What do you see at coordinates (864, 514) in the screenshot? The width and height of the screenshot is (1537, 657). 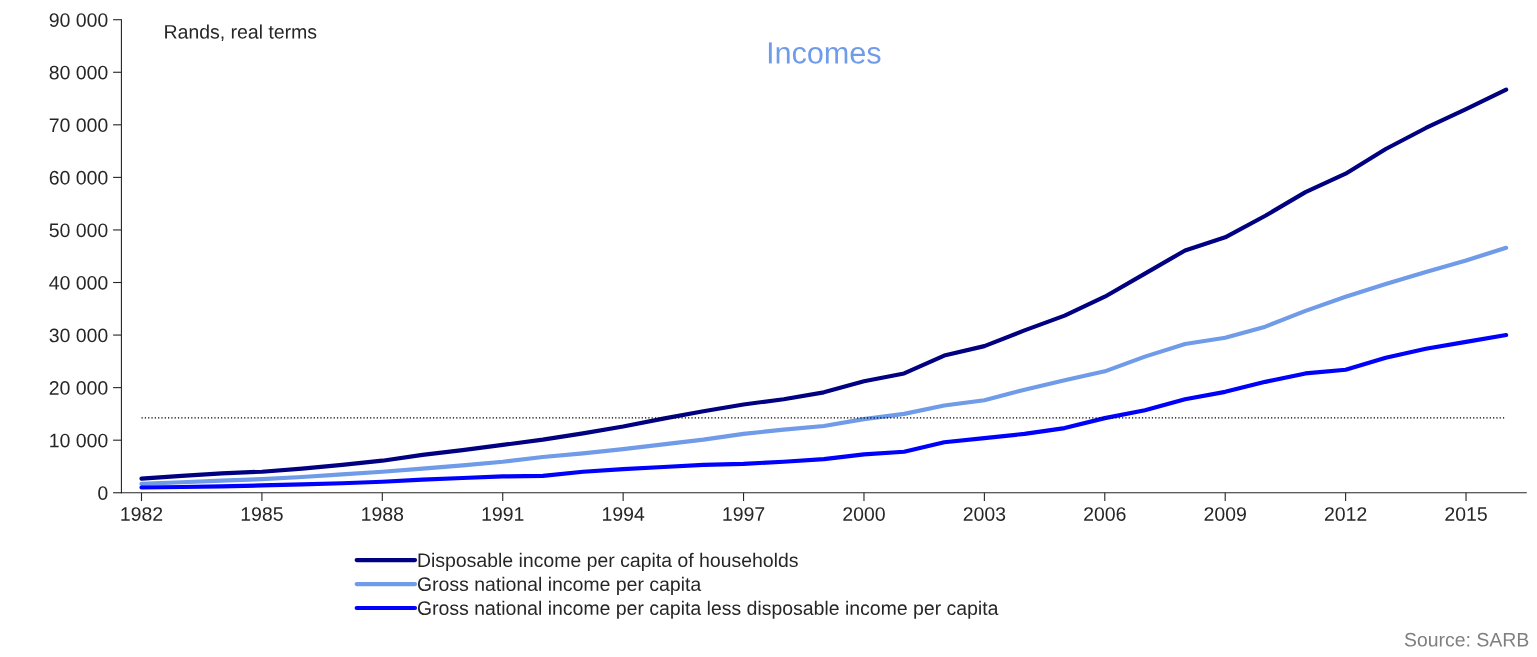 I see `x-tick-label: 2000` at bounding box center [864, 514].